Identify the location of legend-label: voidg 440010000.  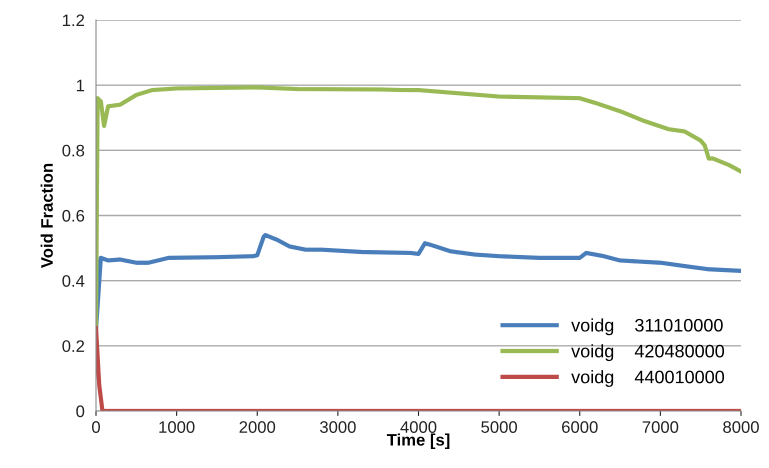
(647, 378).